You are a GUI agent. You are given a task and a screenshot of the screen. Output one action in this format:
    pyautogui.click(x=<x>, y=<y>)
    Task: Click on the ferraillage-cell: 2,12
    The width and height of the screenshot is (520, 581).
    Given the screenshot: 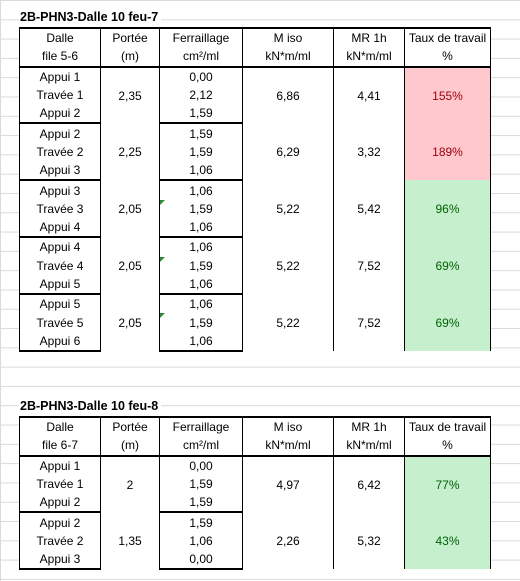 What is the action you would take?
    pyautogui.click(x=201, y=95)
    